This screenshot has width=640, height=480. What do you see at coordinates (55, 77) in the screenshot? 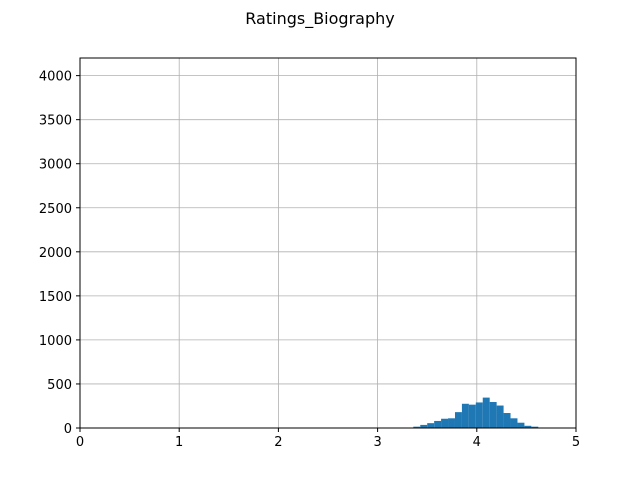
I see `y-tick-label: 4000` at bounding box center [55, 77].